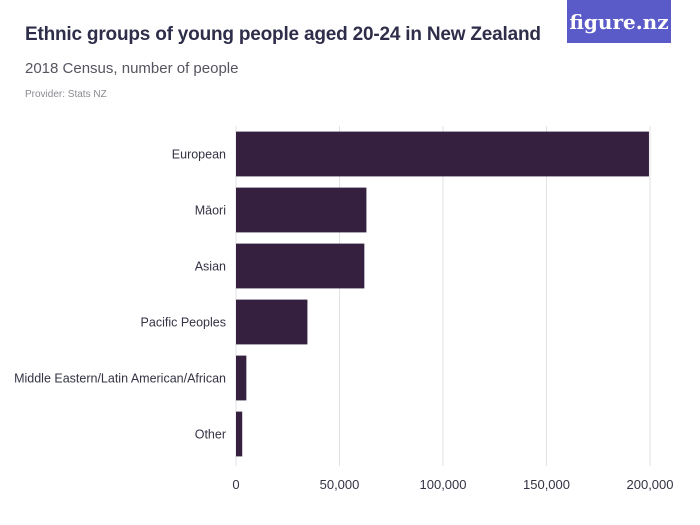 This screenshot has height=525, width=700. I want to click on x-tick-label: 100,000, so click(443, 484).